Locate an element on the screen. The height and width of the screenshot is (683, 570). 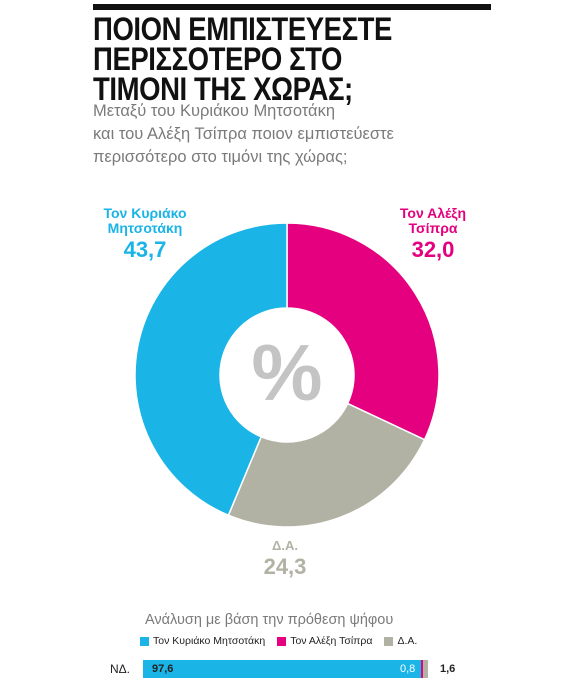
top-rule is located at coordinates (292, 7).